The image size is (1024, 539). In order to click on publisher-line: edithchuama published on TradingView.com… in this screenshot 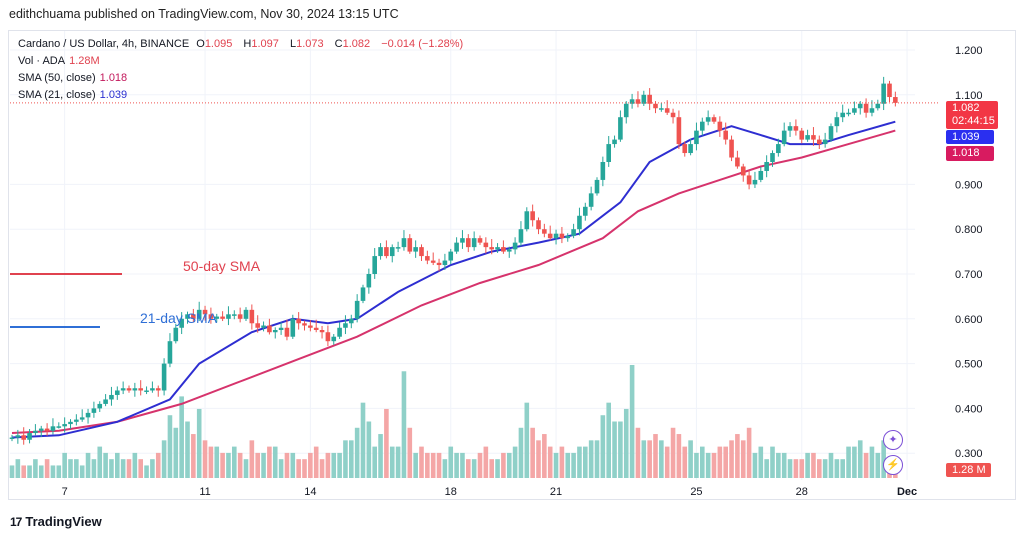, I will do `click(204, 14)`.